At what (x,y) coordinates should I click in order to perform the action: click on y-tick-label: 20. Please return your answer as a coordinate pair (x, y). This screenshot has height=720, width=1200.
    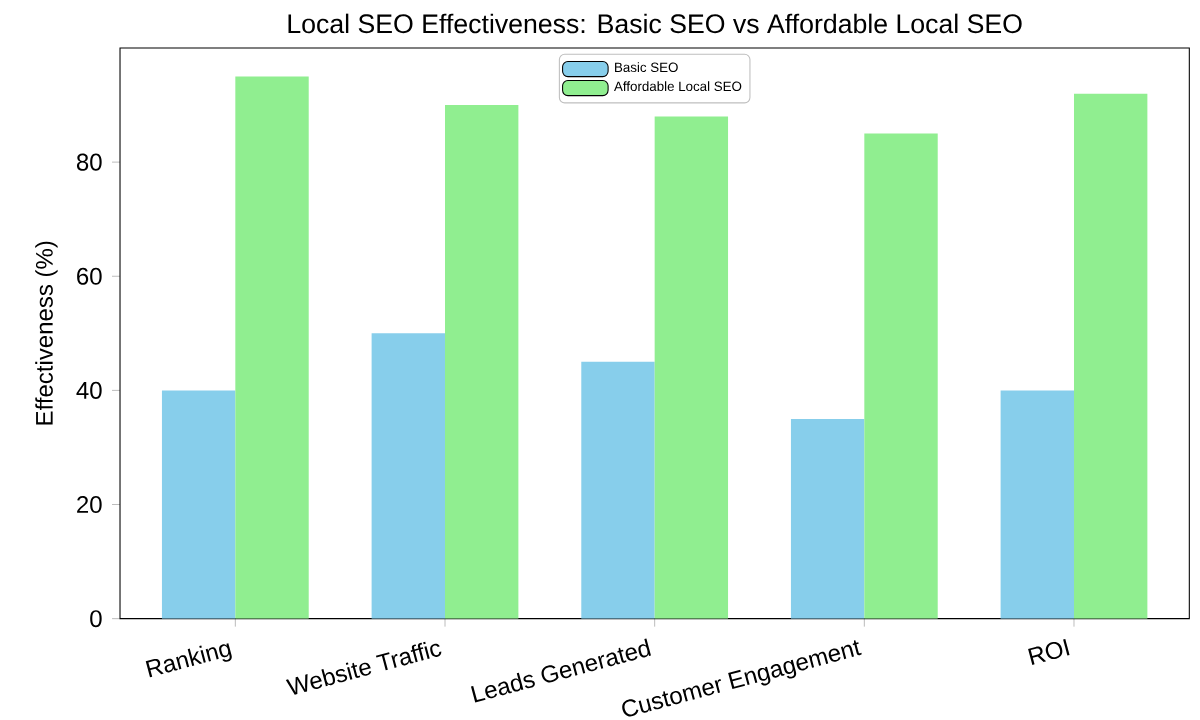
    Looking at the image, I should click on (89, 505).